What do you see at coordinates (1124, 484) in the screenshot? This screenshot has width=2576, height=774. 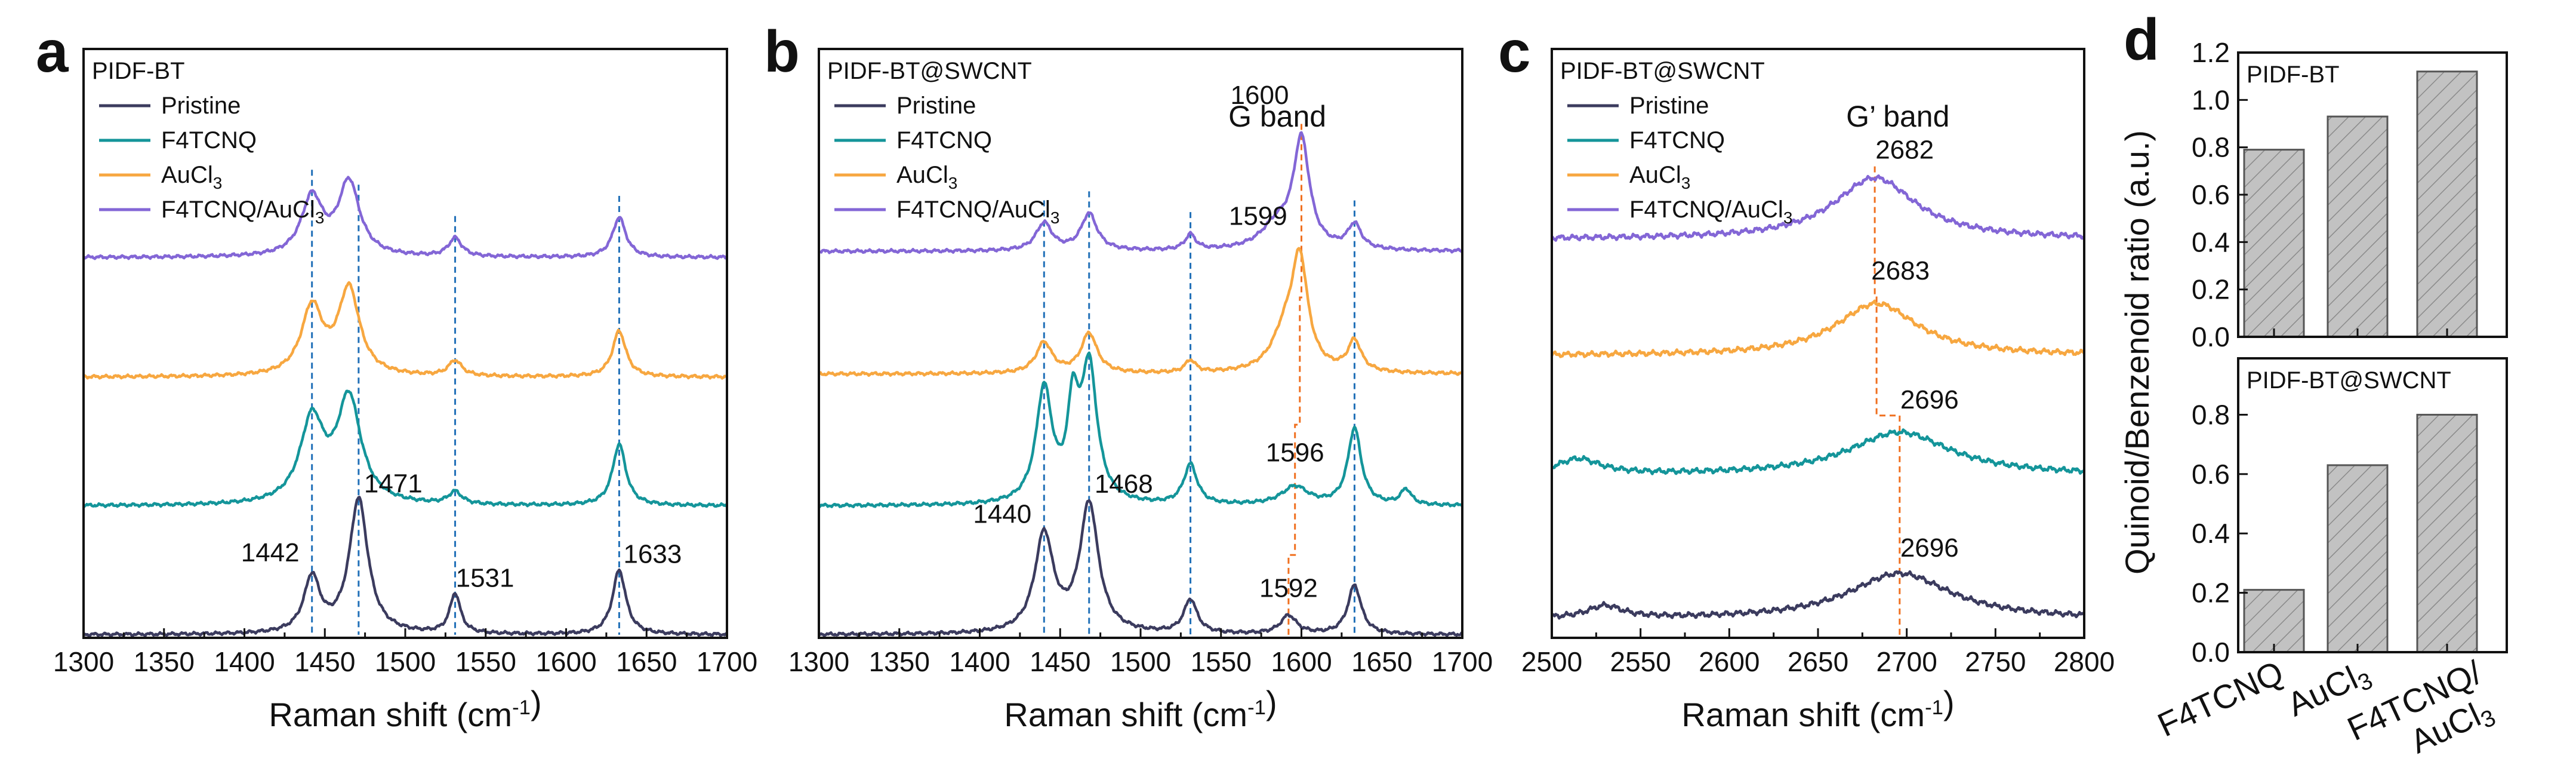 I see `peak-label: 1468` at bounding box center [1124, 484].